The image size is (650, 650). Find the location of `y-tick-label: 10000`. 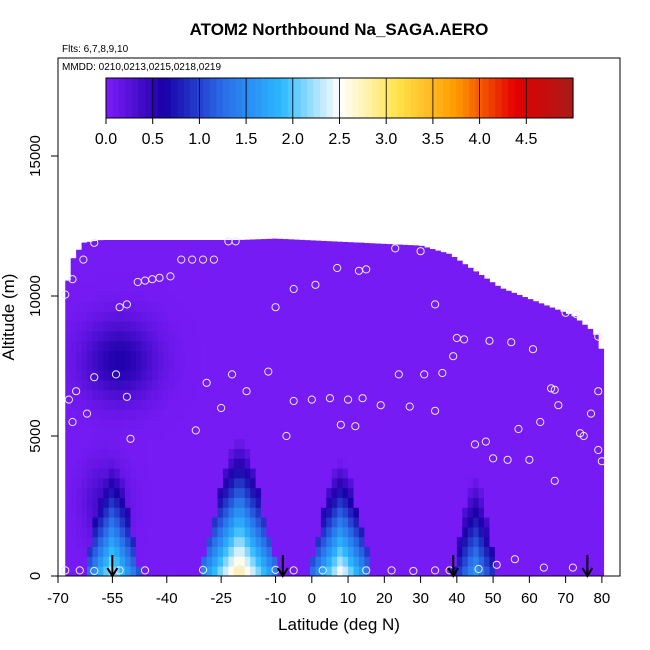

y-tick-label: 10000 is located at coordinates (35, 296).